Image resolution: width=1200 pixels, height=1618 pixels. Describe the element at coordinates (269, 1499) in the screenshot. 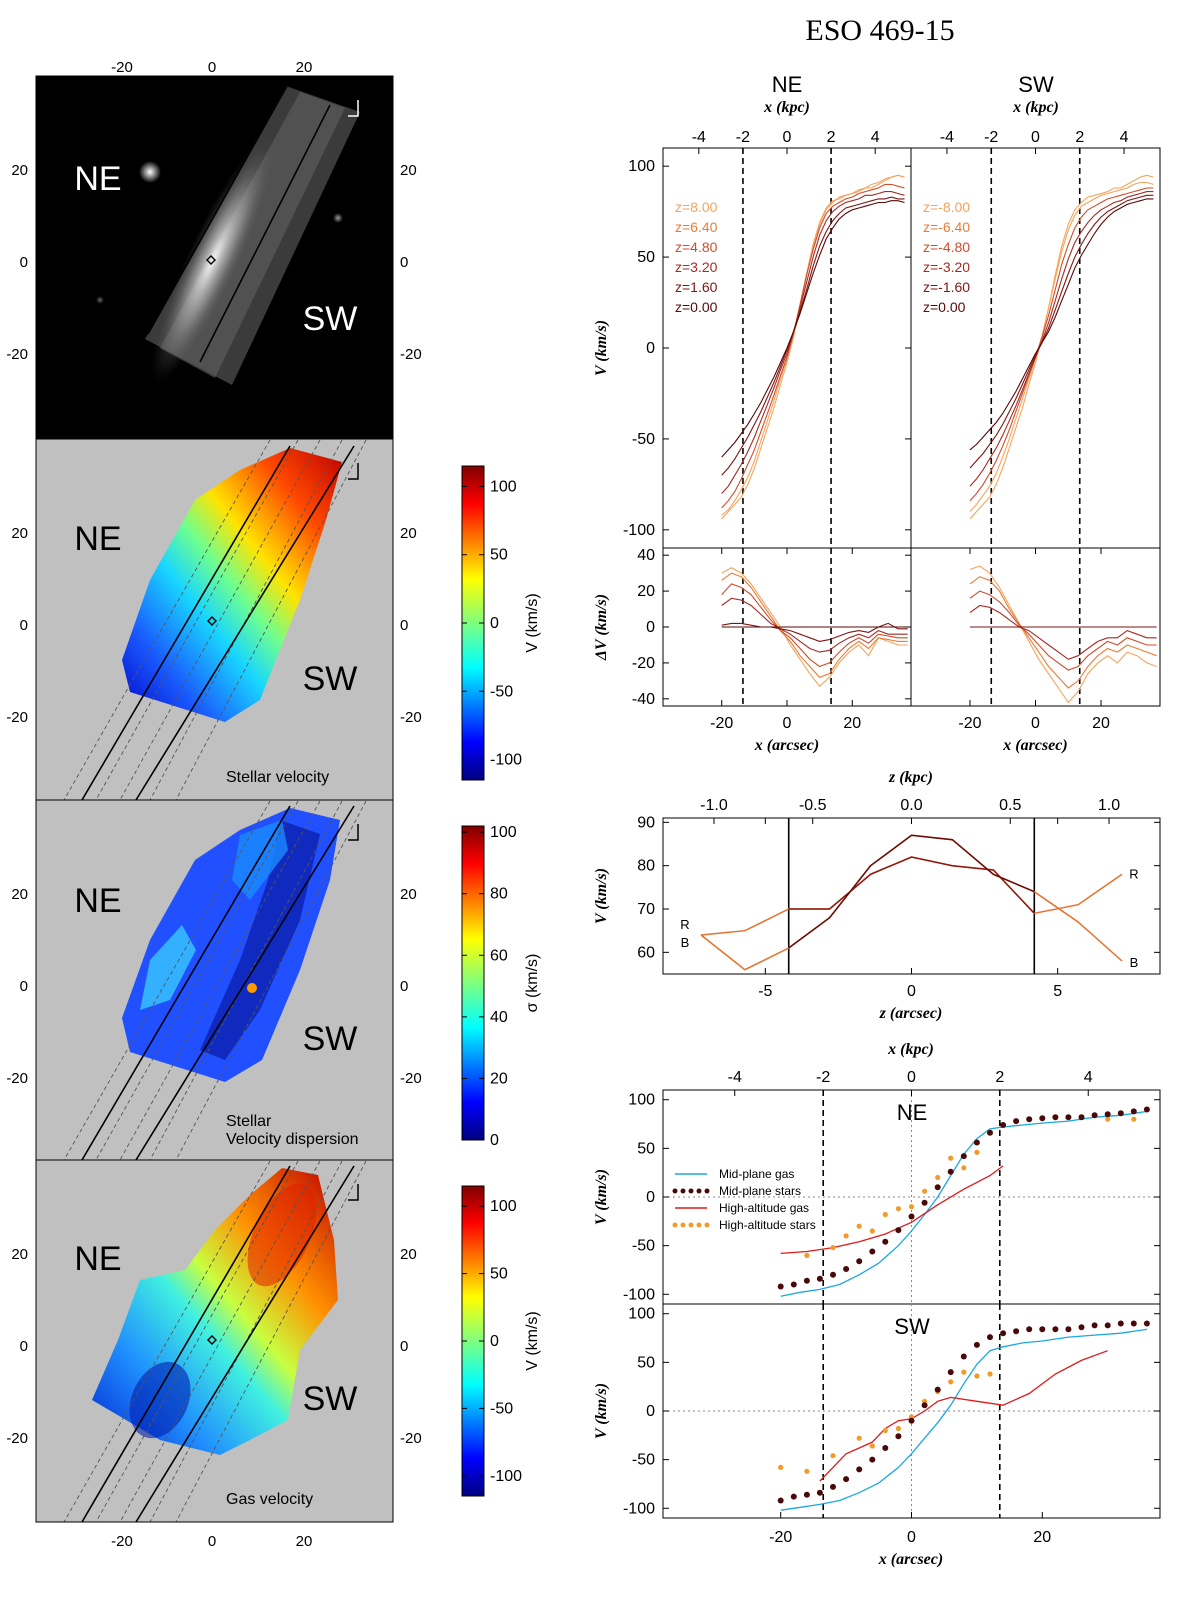

I see `map-panel-label-line: Gas velocity` at that location.